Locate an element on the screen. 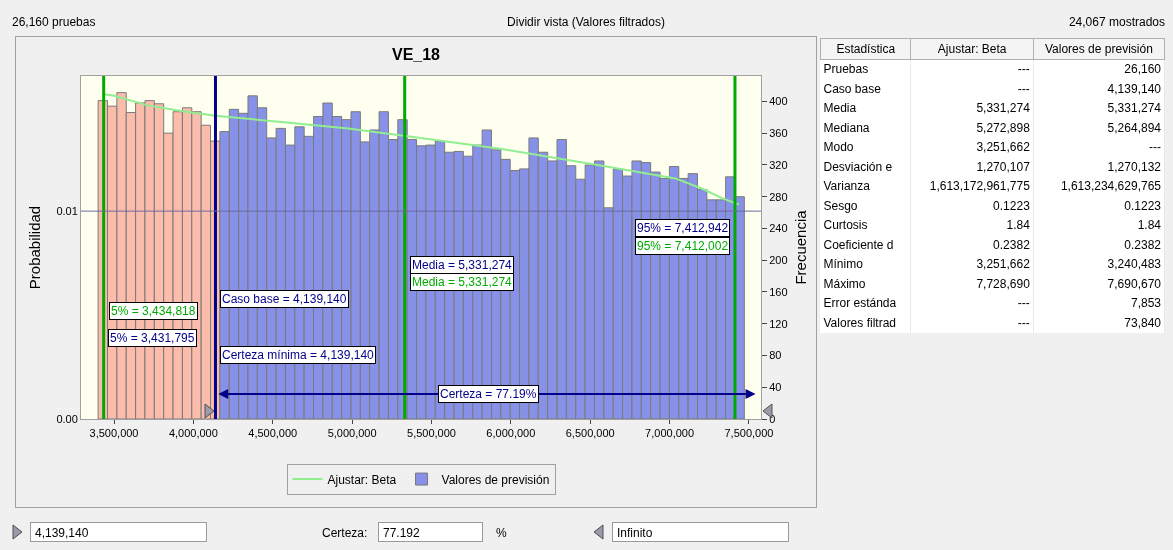  ref-line-label: Media = 5,331,274 is located at coordinates (462, 282).